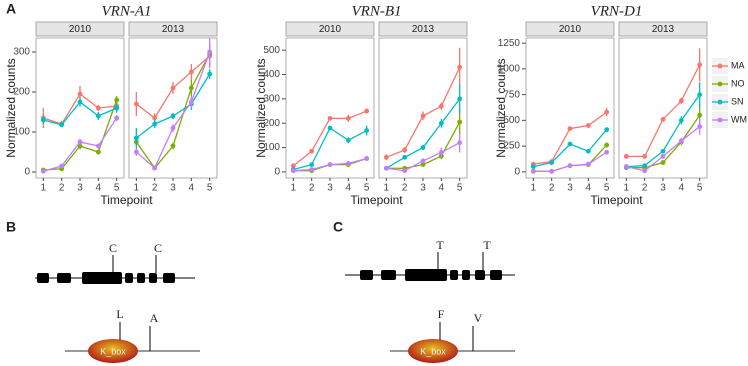  I want to click on snp-label: T, so click(440, 245).